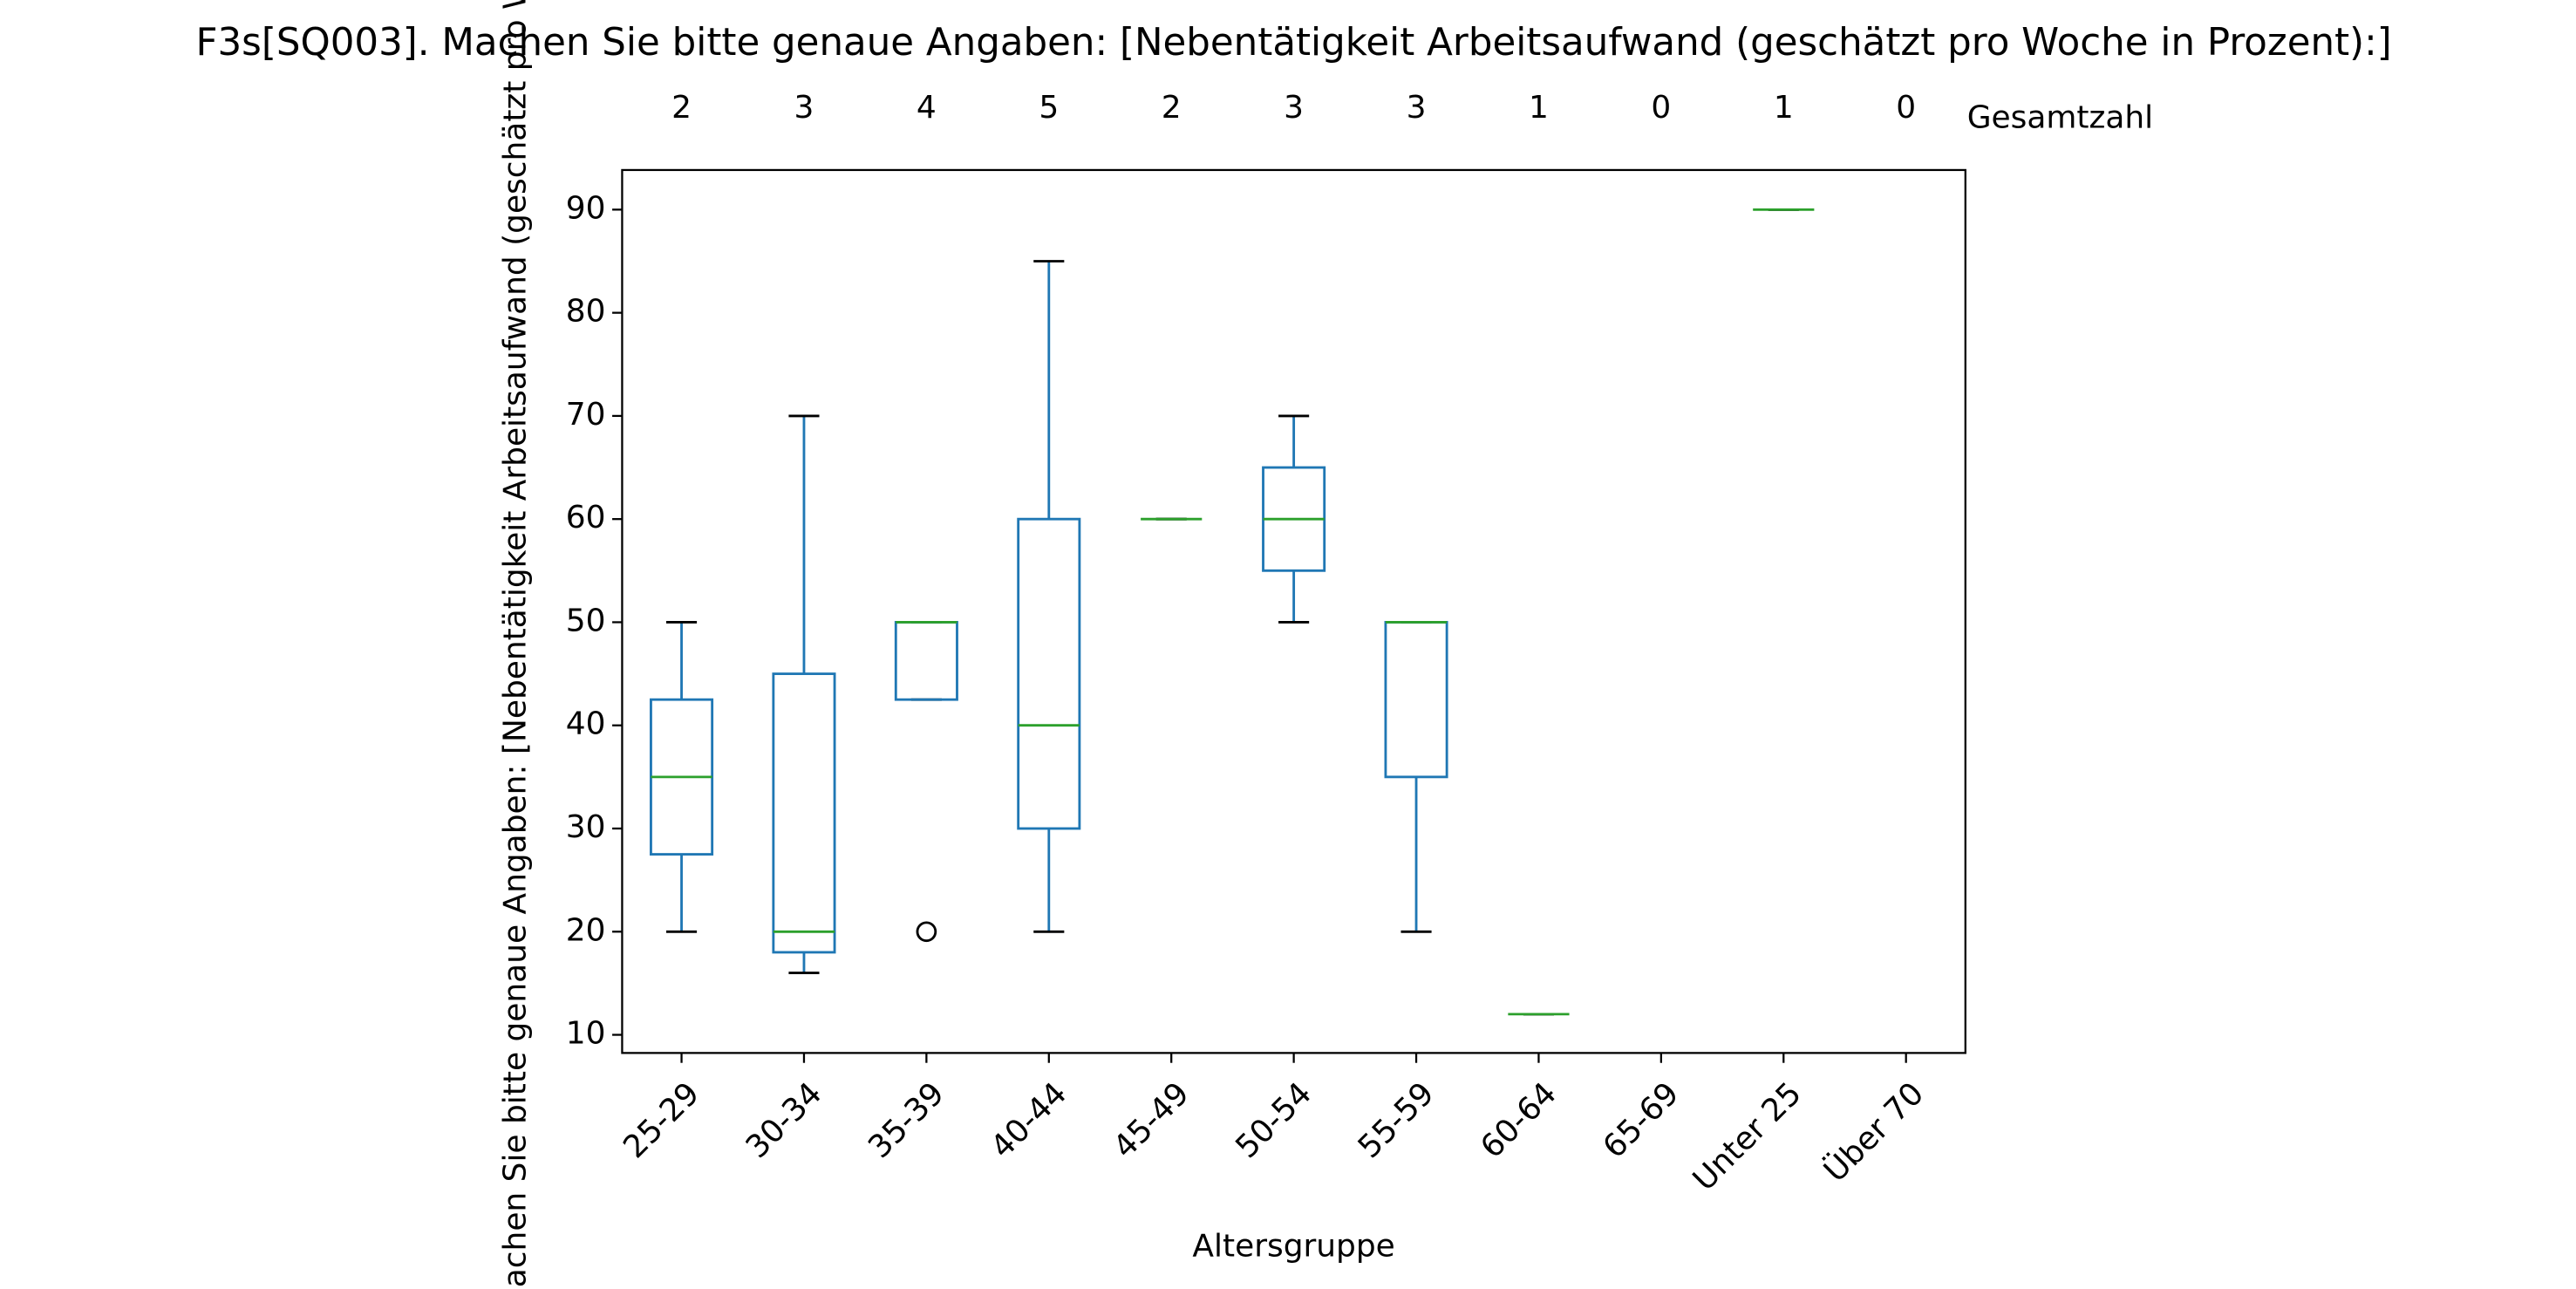  I want to click on y-tick-label: 80, so click(586, 312).